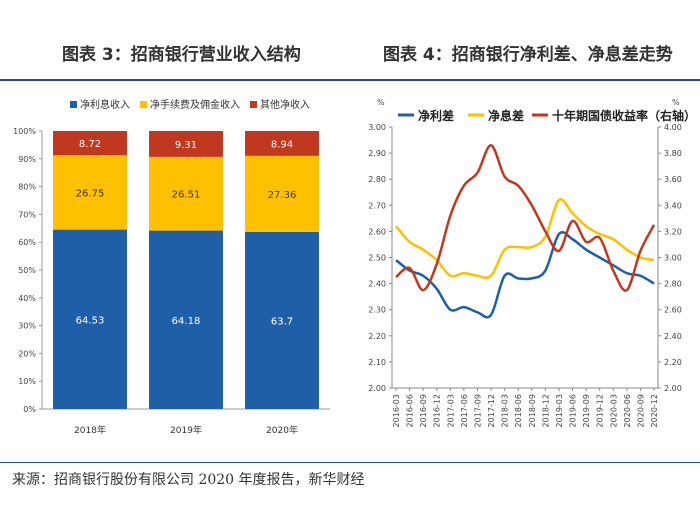  I want to click on y-tick-label: 100%, so click(24, 131).